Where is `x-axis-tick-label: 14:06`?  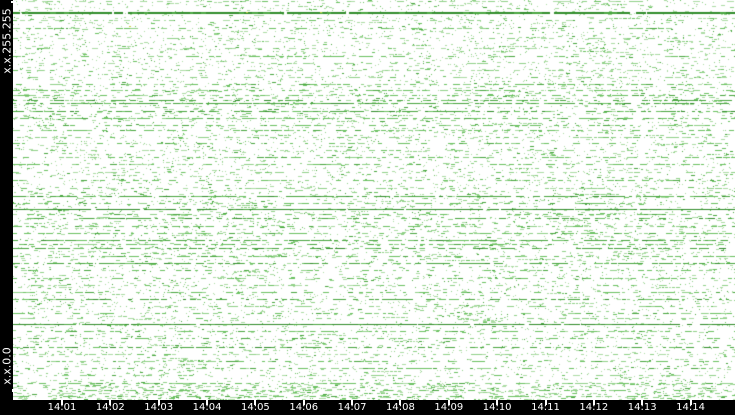
x-axis-tick-label: 14:06 is located at coordinates (304, 407).